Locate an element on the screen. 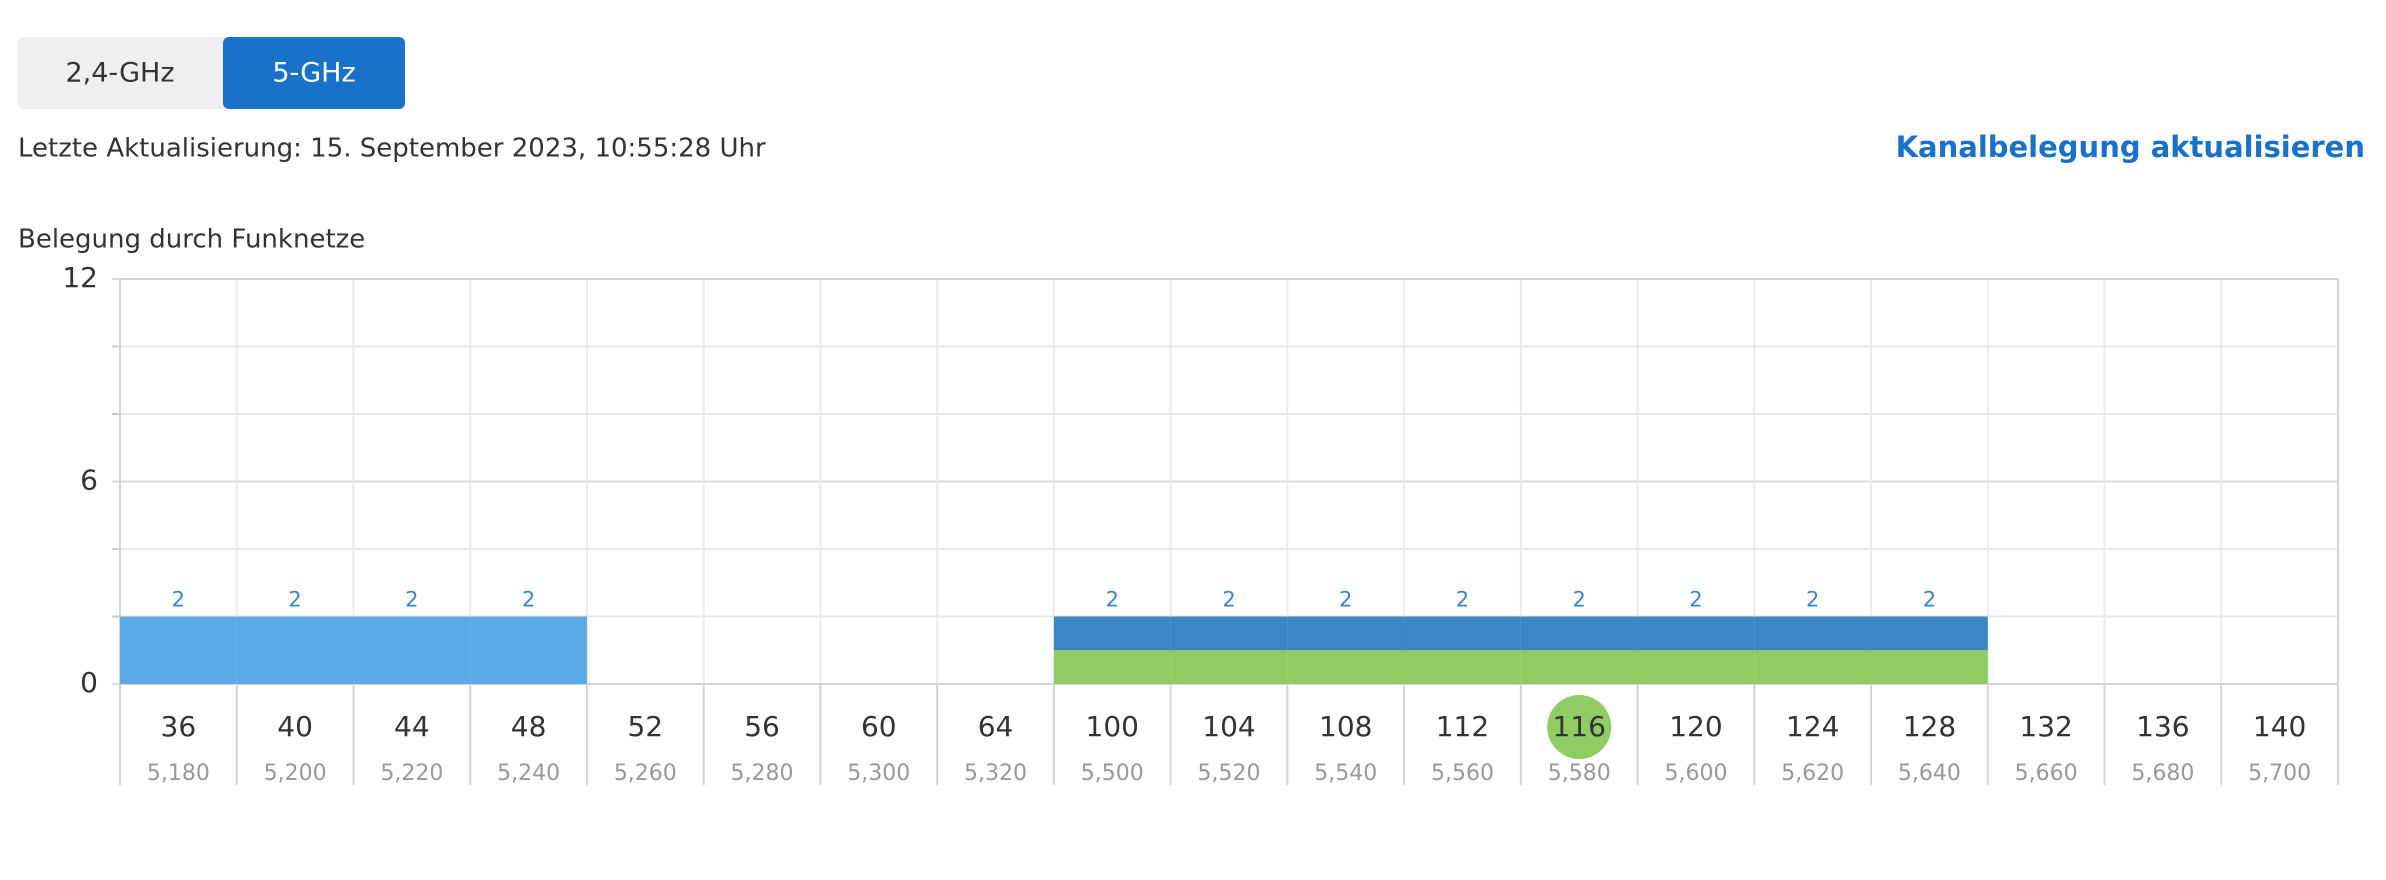 This screenshot has height=880, width=2386. x-sublabel: 5,660 is located at coordinates (2046, 773).